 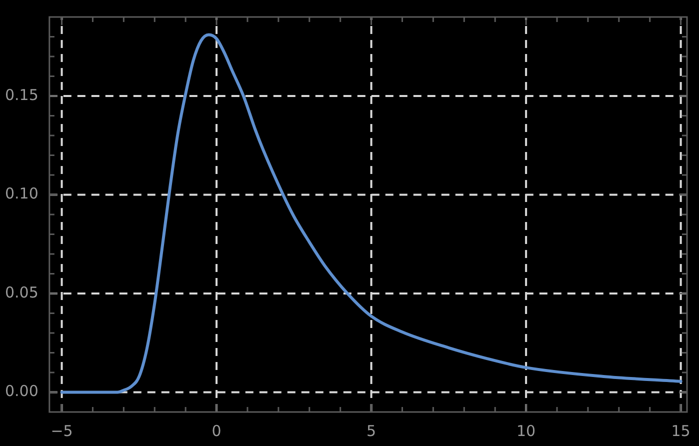 I want to click on x-tick-label: −5, so click(x=61, y=431).